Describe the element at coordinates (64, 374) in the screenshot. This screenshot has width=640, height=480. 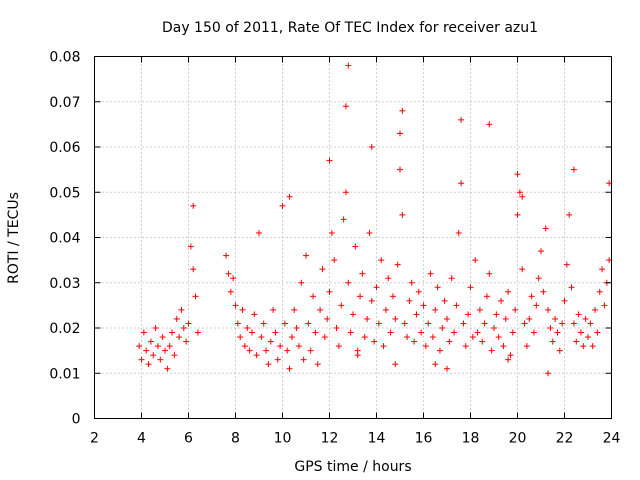
I see `y-tick-label: 0.01` at that location.